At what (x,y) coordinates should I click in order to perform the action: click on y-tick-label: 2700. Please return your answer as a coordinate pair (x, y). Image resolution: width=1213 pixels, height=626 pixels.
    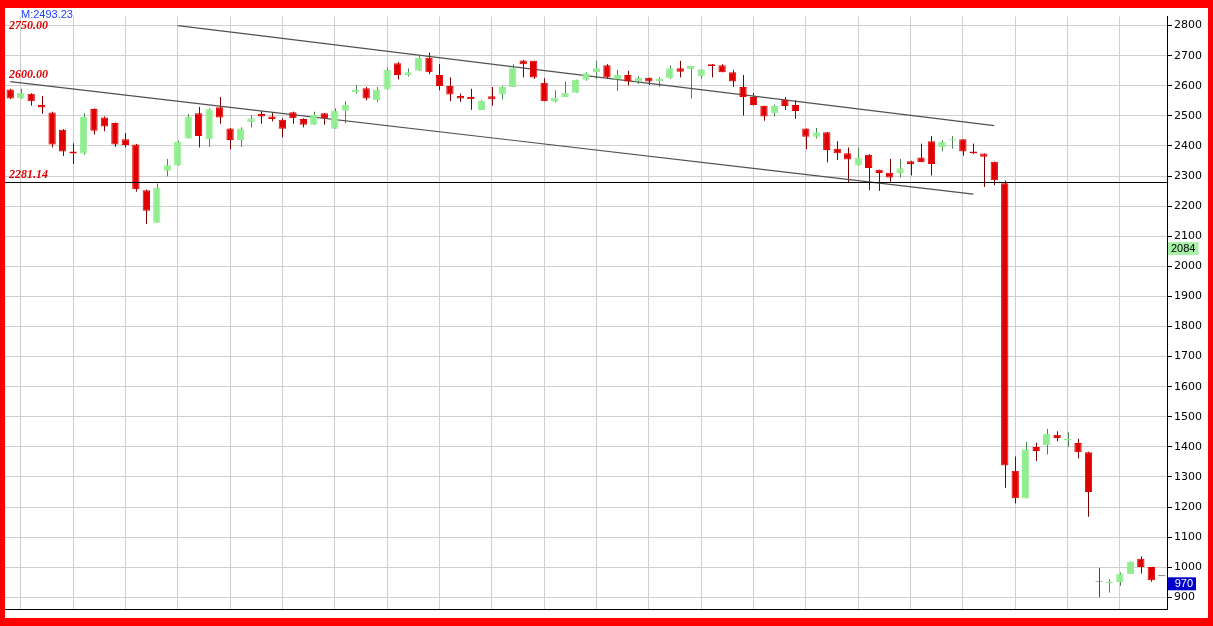
    Looking at the image, I should click on (1188, 55).